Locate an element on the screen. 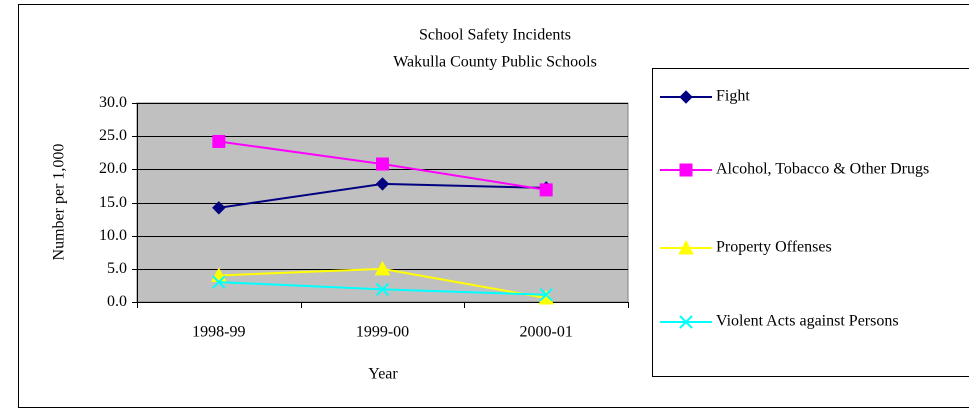 The height and width of the screenshot is (411, 969). x-tick-label: 1998-99 is located at coordinates (218, 332).